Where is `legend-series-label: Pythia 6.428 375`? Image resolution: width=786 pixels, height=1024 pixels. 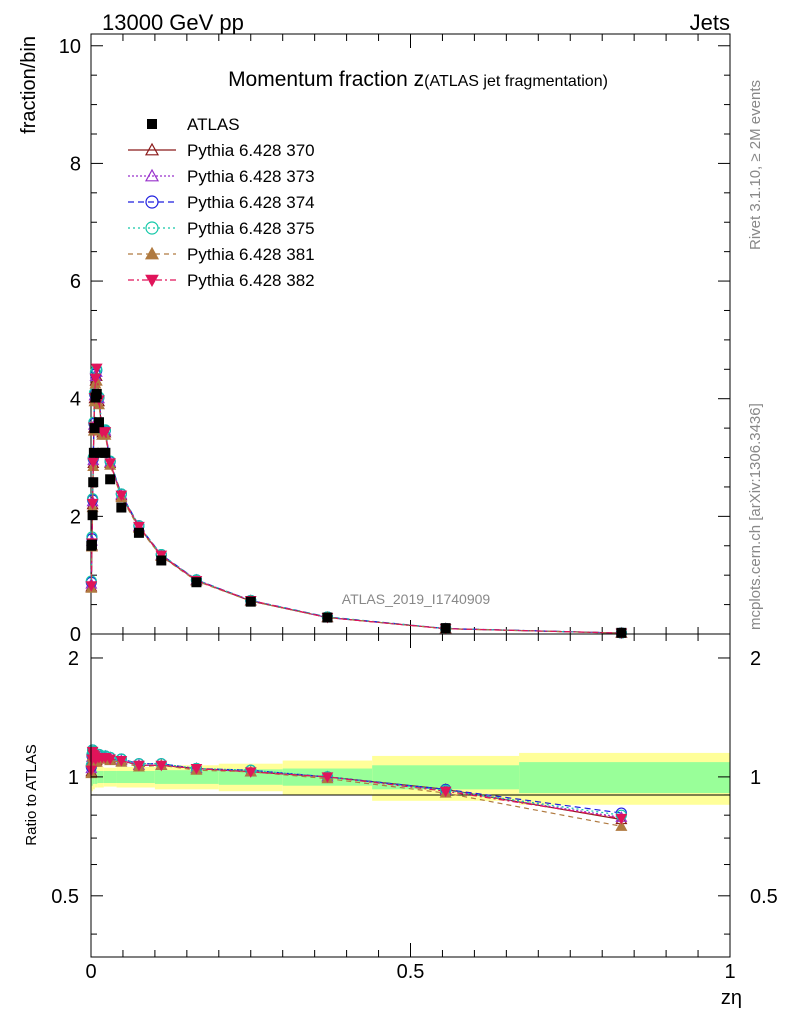
legend-series-label: Pythia 6.428 375 is located at coordinates (251, 228).